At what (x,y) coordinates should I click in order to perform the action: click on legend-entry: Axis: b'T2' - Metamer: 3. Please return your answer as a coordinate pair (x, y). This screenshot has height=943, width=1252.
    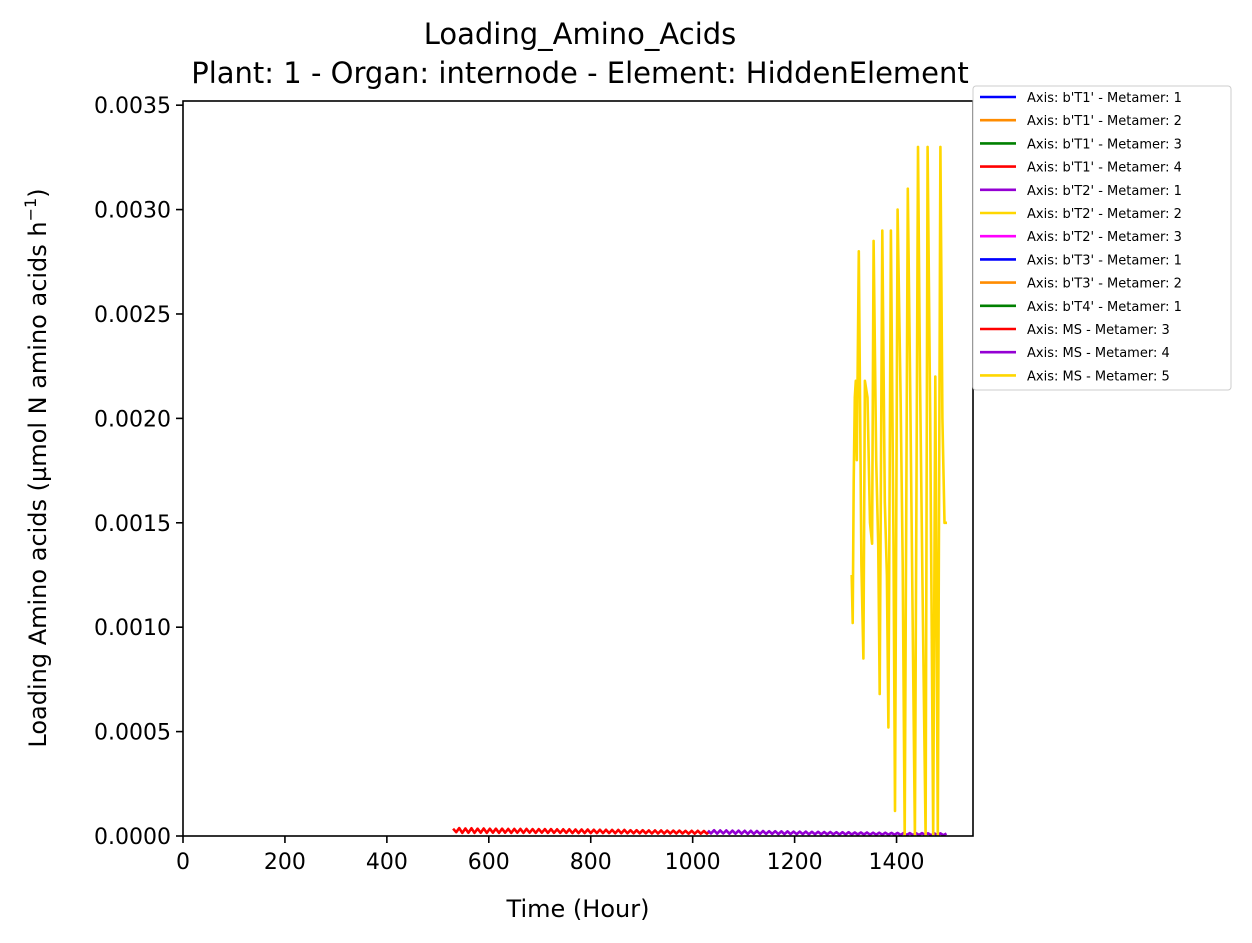
    Looking at the image, I should click on (1104, 237).